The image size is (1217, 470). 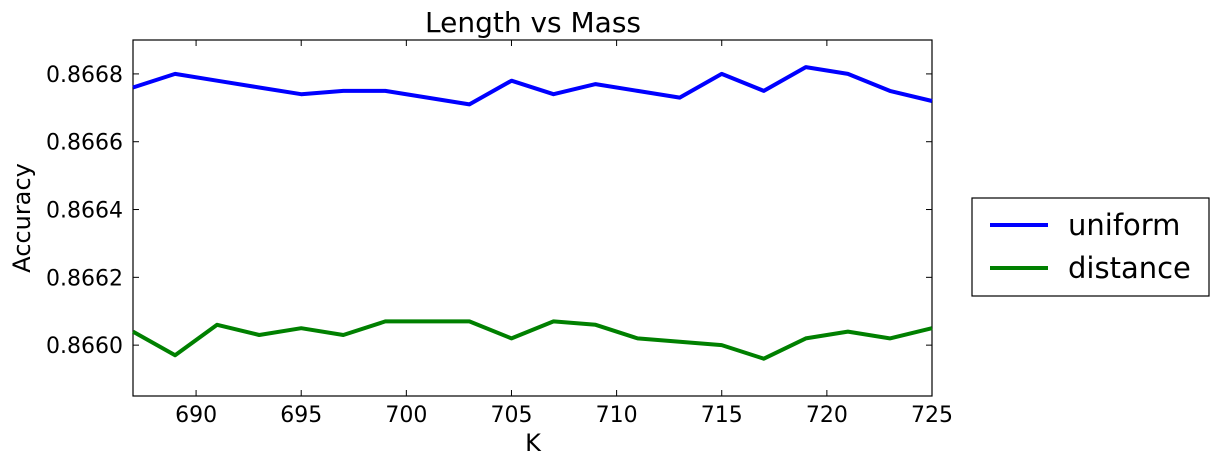 I want to click on chart-title: Length vs Mass, so click(x=533, y=22).